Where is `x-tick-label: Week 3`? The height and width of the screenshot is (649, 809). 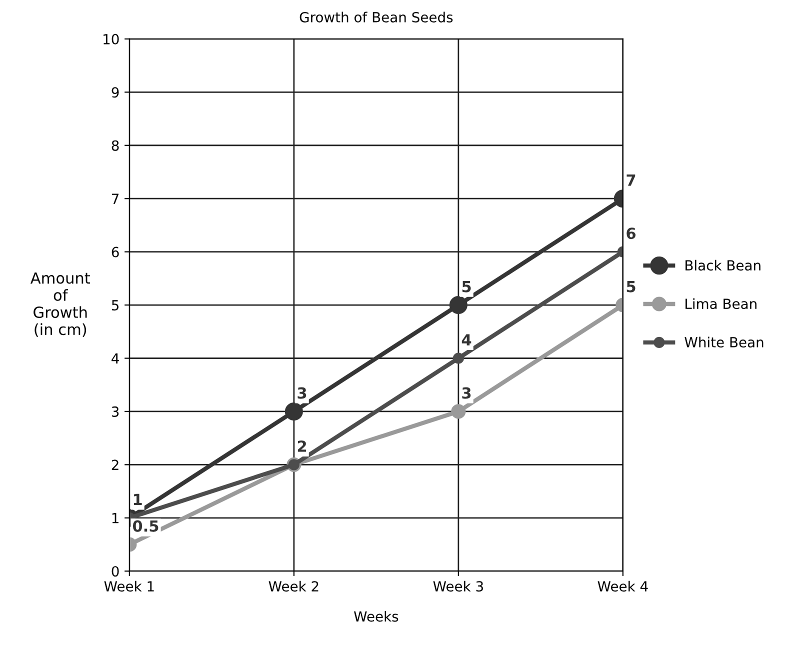
x-tick-label: Week 3 is located at coordinates (458, 586).